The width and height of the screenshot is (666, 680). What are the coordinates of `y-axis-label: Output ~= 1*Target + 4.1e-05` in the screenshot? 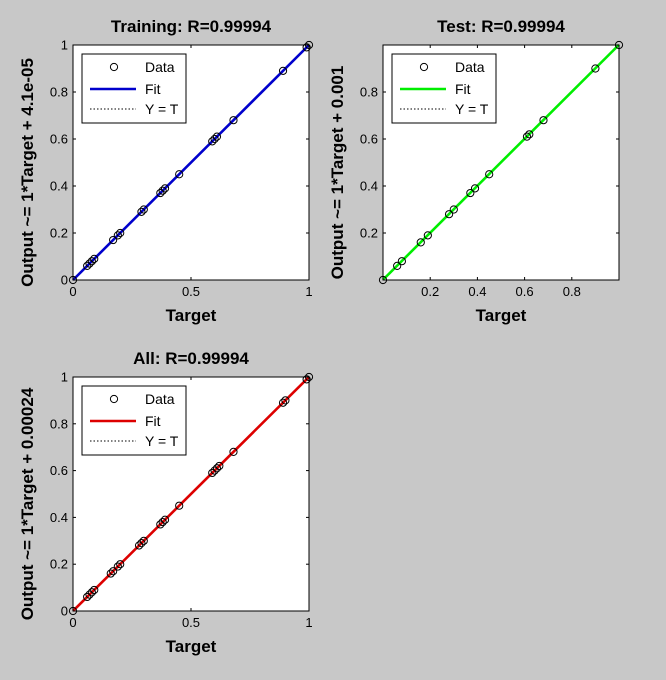 It's located at (27, 172).